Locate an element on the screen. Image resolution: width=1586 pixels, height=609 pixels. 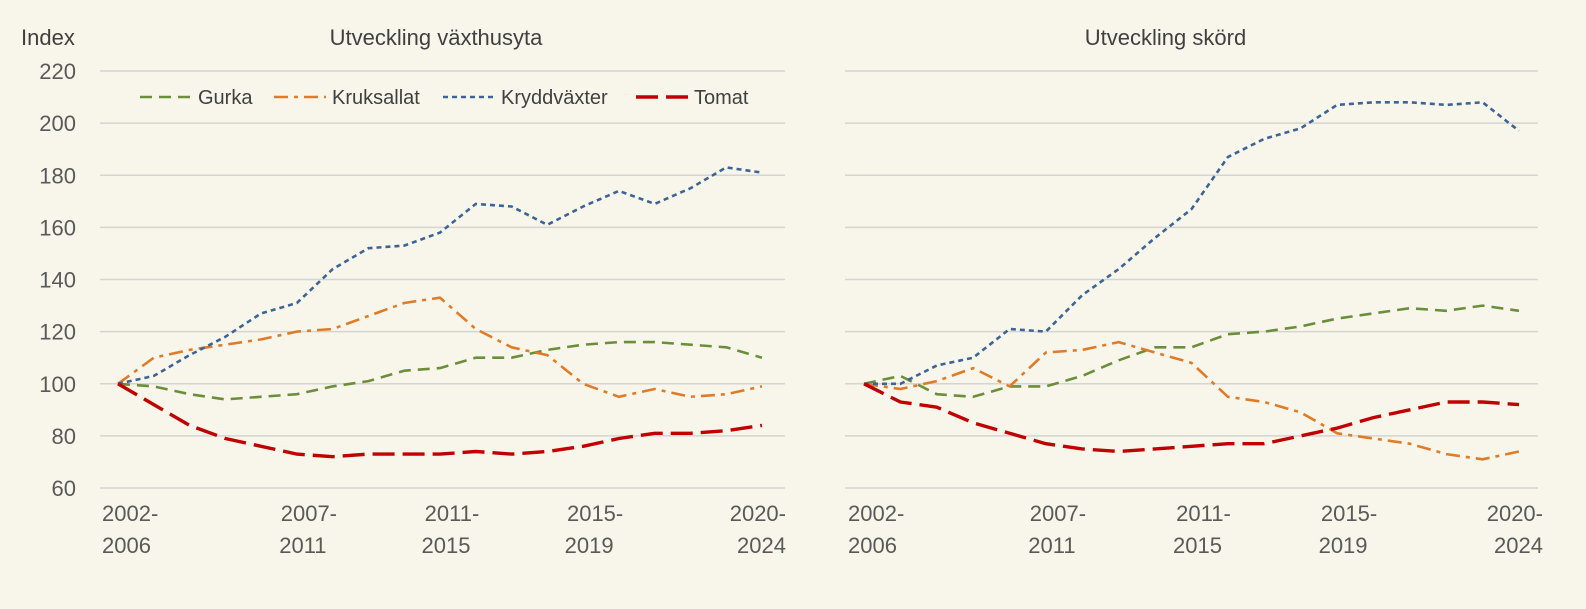
y-axis-label: Index is located at coordinates (48, 37).